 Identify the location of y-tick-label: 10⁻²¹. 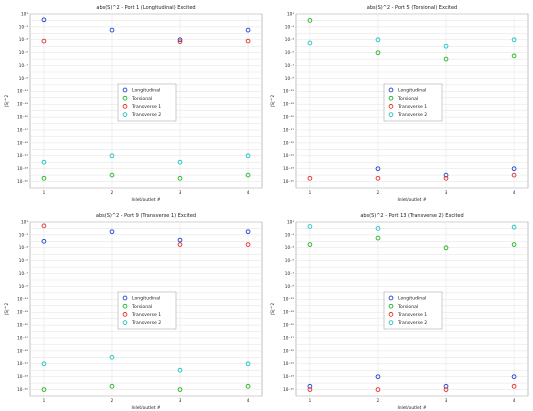
(22, 363).